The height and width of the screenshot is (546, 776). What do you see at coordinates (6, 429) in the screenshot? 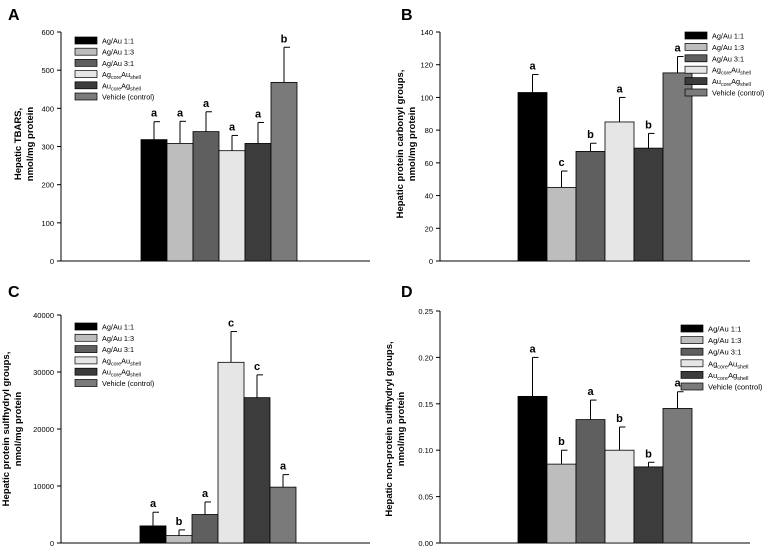
I see `y-axis-label-line1: Hepatic protein sulfhydryl groups,` at bounding box center [6, 429].